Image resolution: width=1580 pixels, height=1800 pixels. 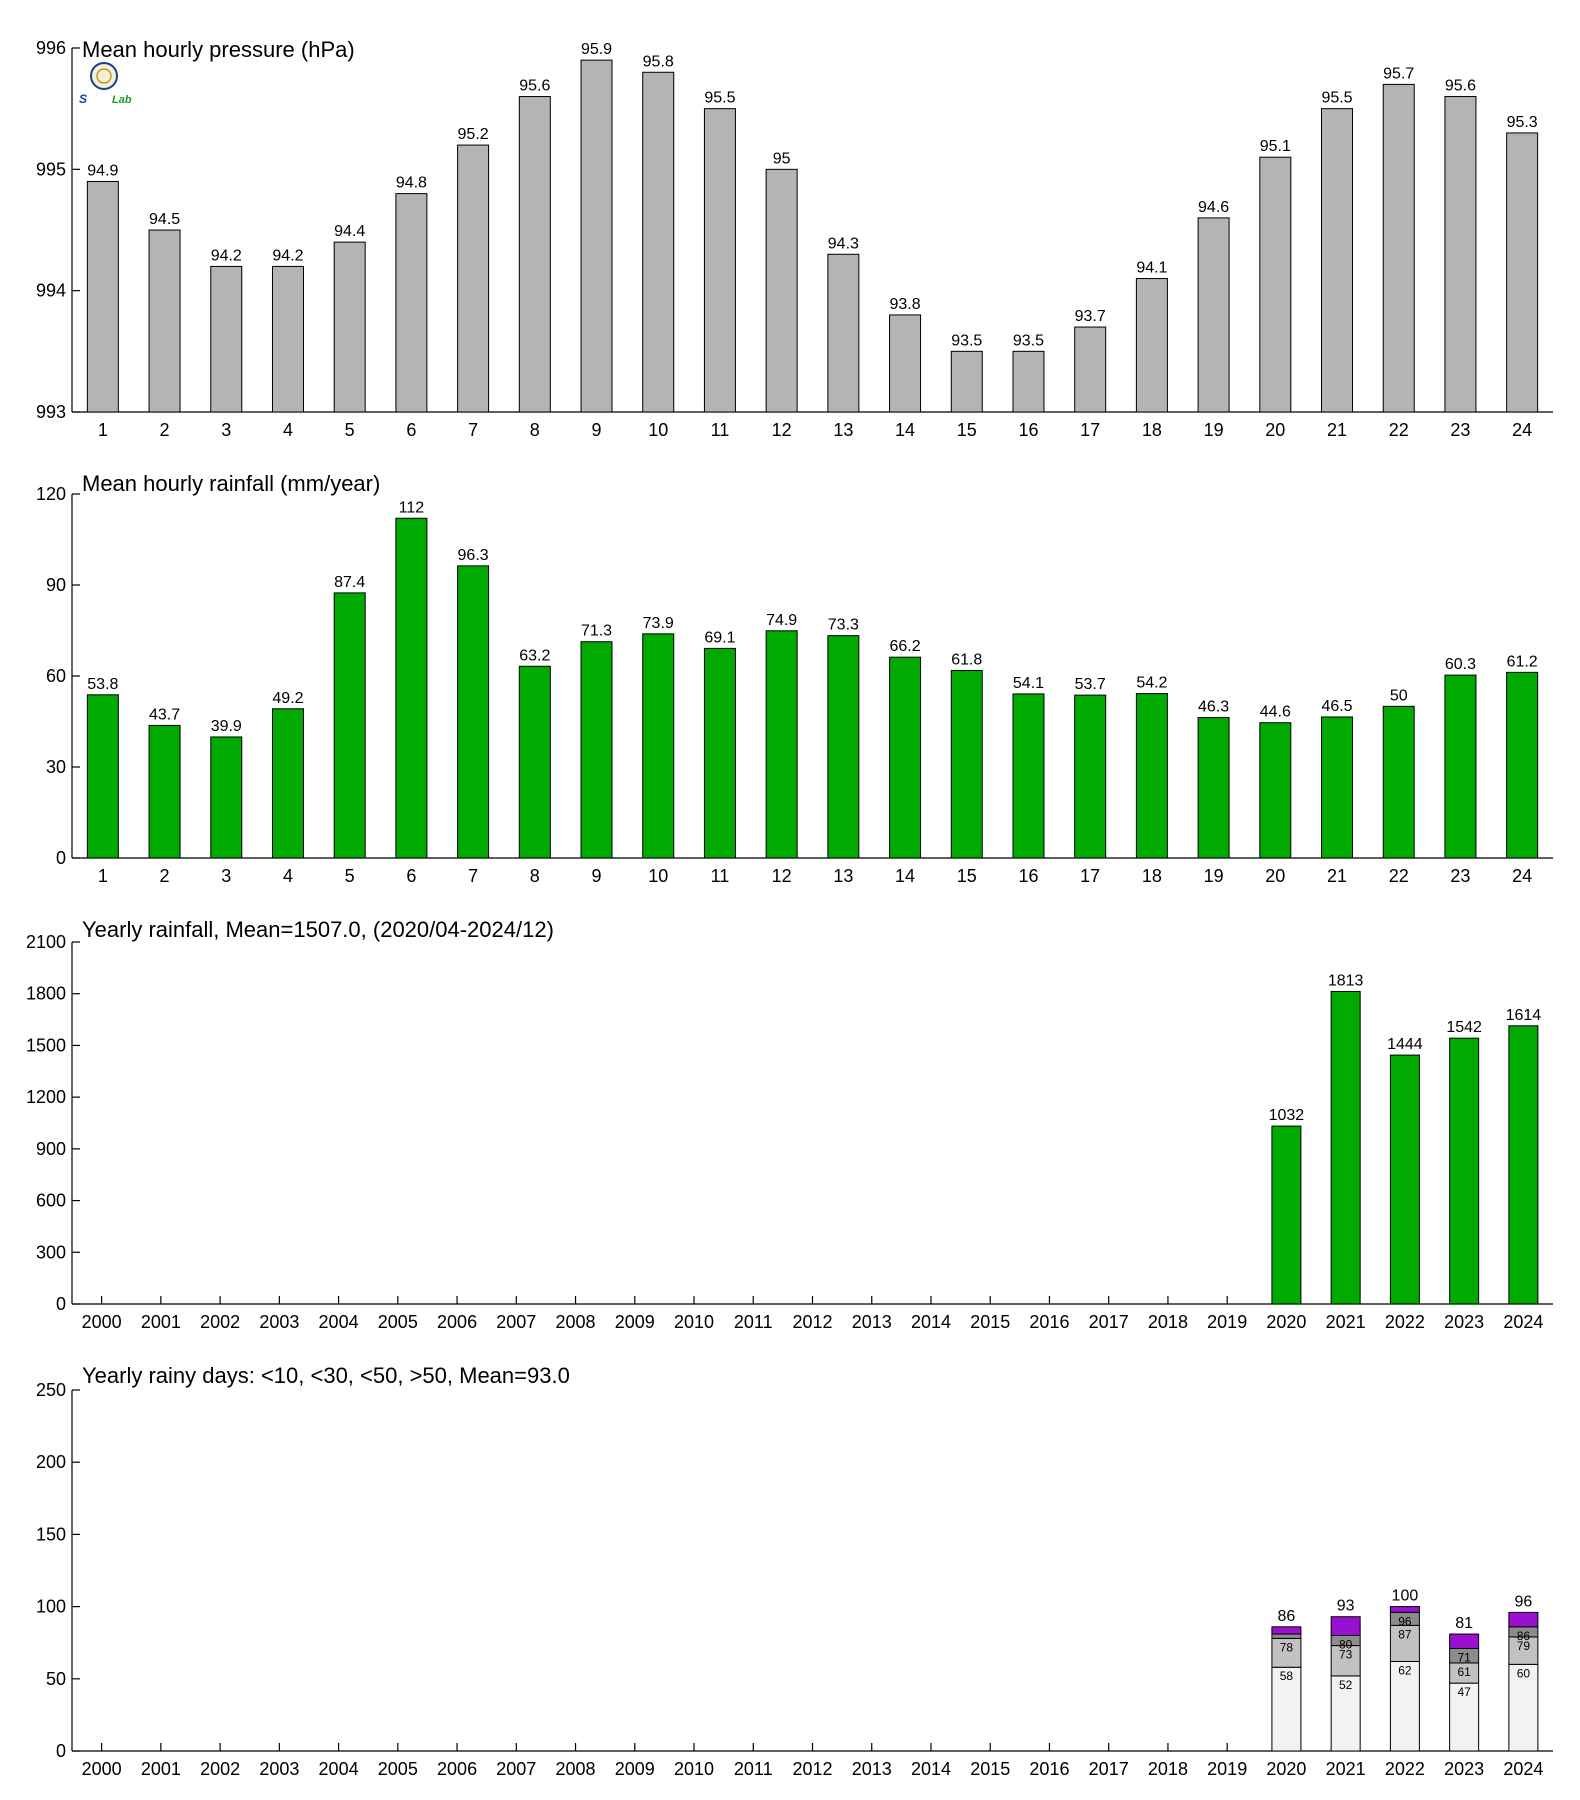 I want to click on x-tick-label: 8, so click(x=535, y=876).